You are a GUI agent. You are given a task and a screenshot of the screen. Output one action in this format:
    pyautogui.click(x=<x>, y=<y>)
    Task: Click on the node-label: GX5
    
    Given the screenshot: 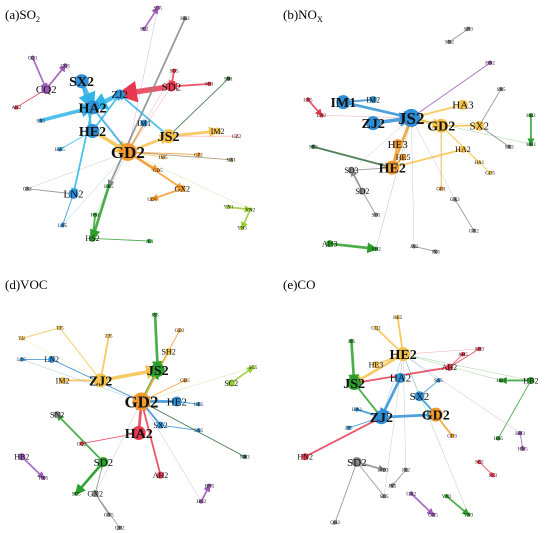 What is the action you would take?
    pyautogui.click(x=433, y=515)
    